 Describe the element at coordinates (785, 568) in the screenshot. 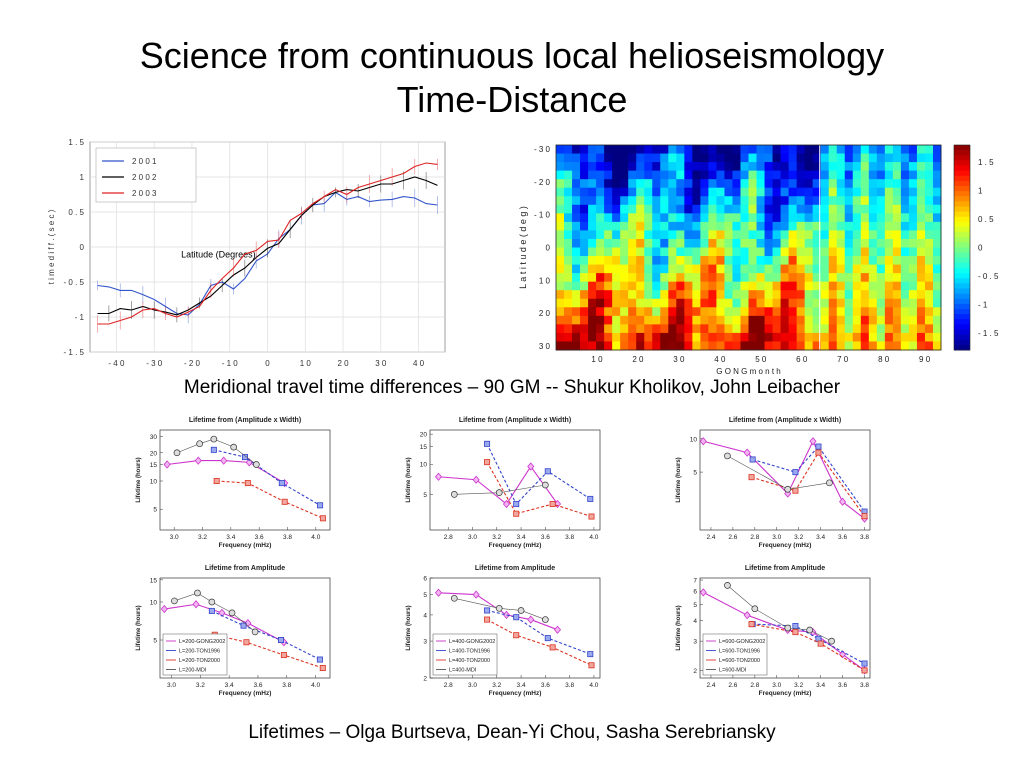

I see `chart-title: Lifetime from Amplitude` at that location.